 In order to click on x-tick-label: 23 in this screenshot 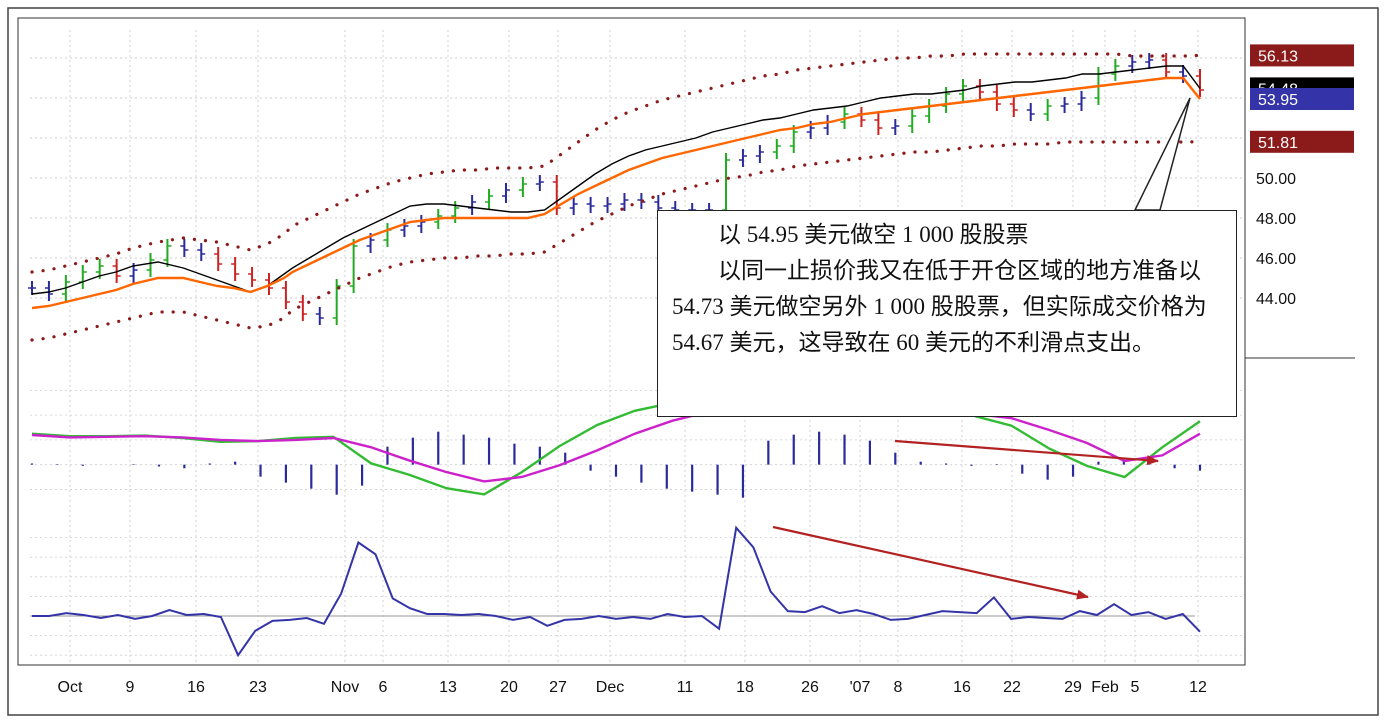, I will do `click(258, 687)`.